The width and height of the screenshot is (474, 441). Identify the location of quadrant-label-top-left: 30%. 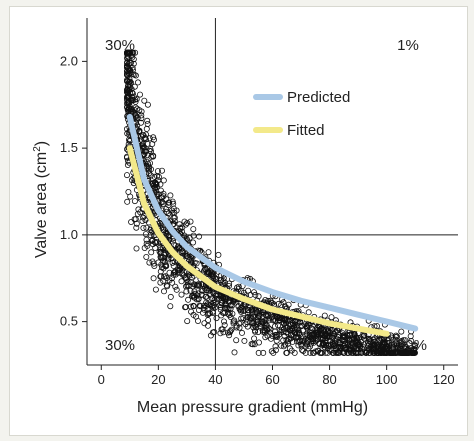
(120, 45).